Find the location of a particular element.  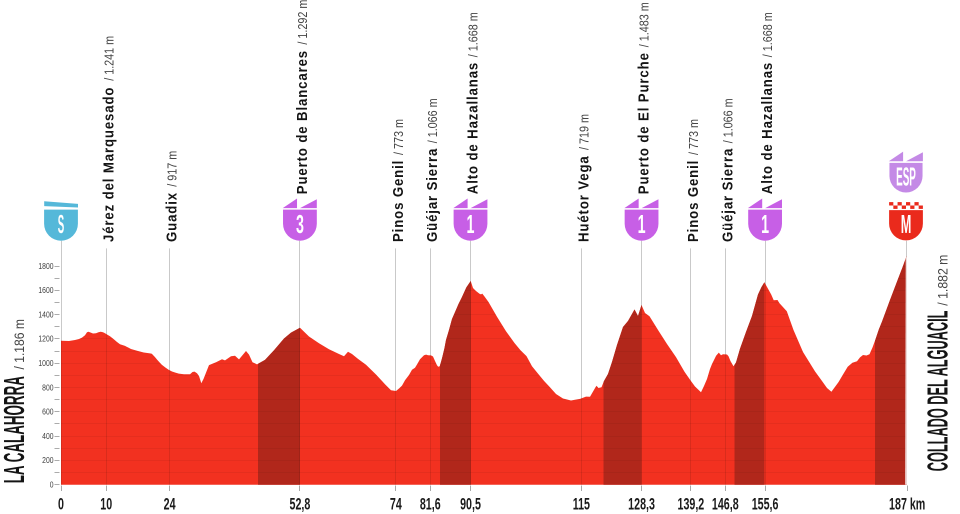

svg-text: 800 is located at coordinates (47, 388).